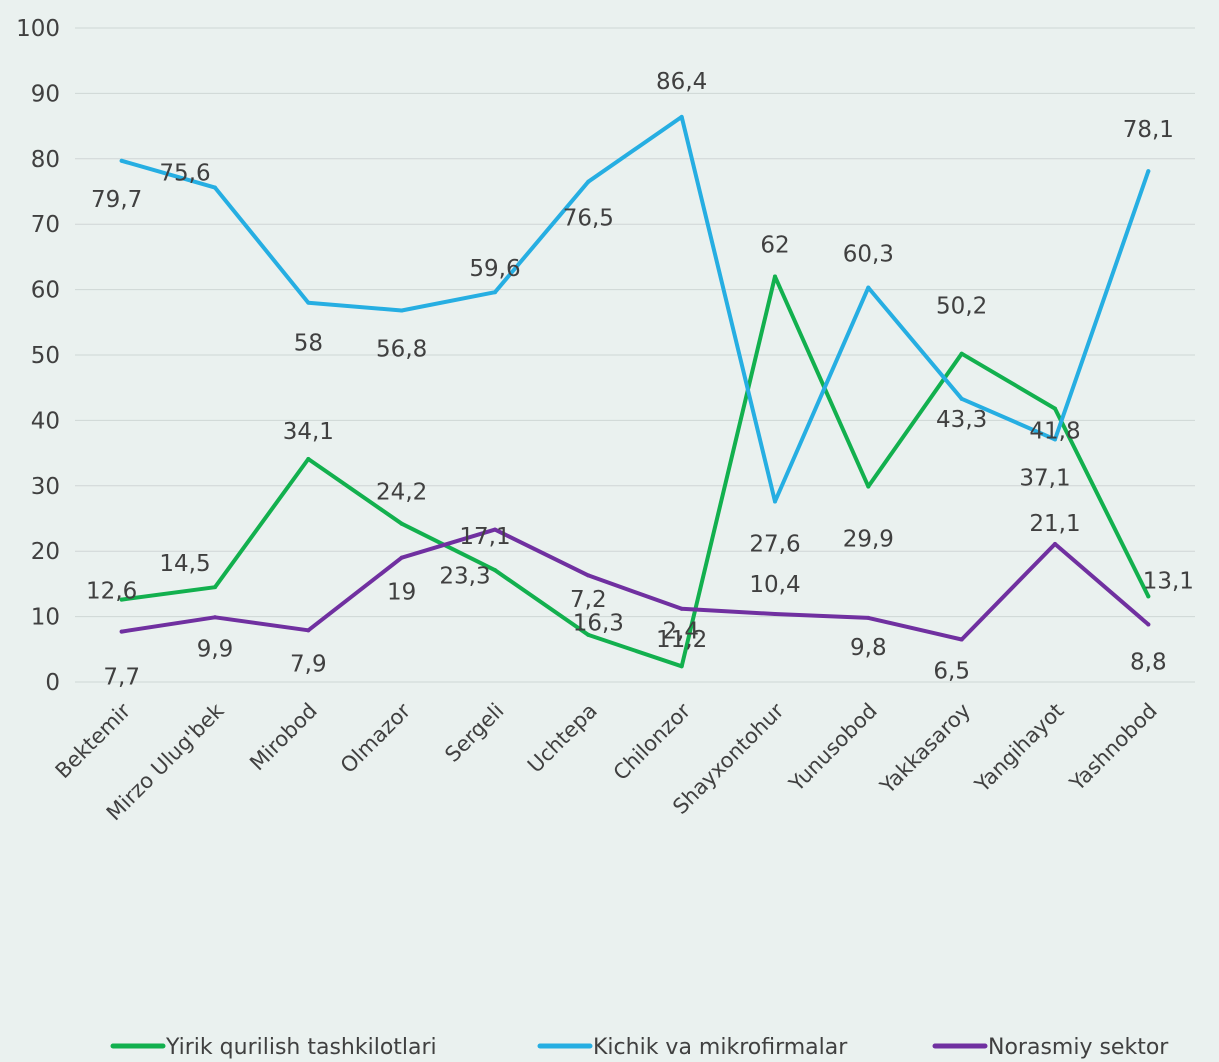 The height and width of the screenshot is (1062, 1219). What do you see at coordinates (38, 29) in the screenshot?
I see `y-tick-label: 100` at bounding box center [38, 29].